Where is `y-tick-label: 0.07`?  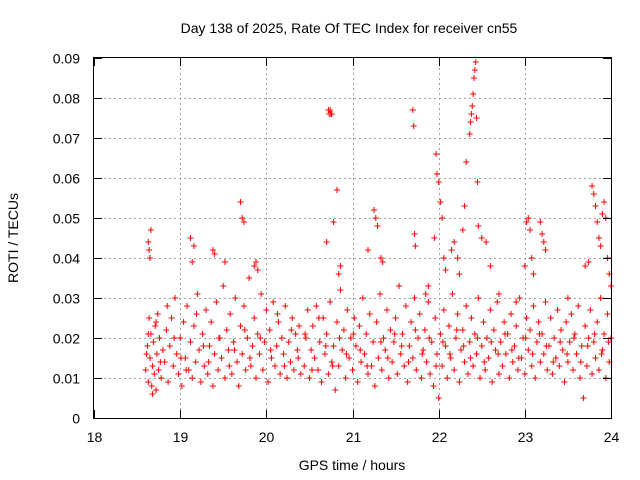 y-tick-label: 0.07 is located at coordinates (66, 139).